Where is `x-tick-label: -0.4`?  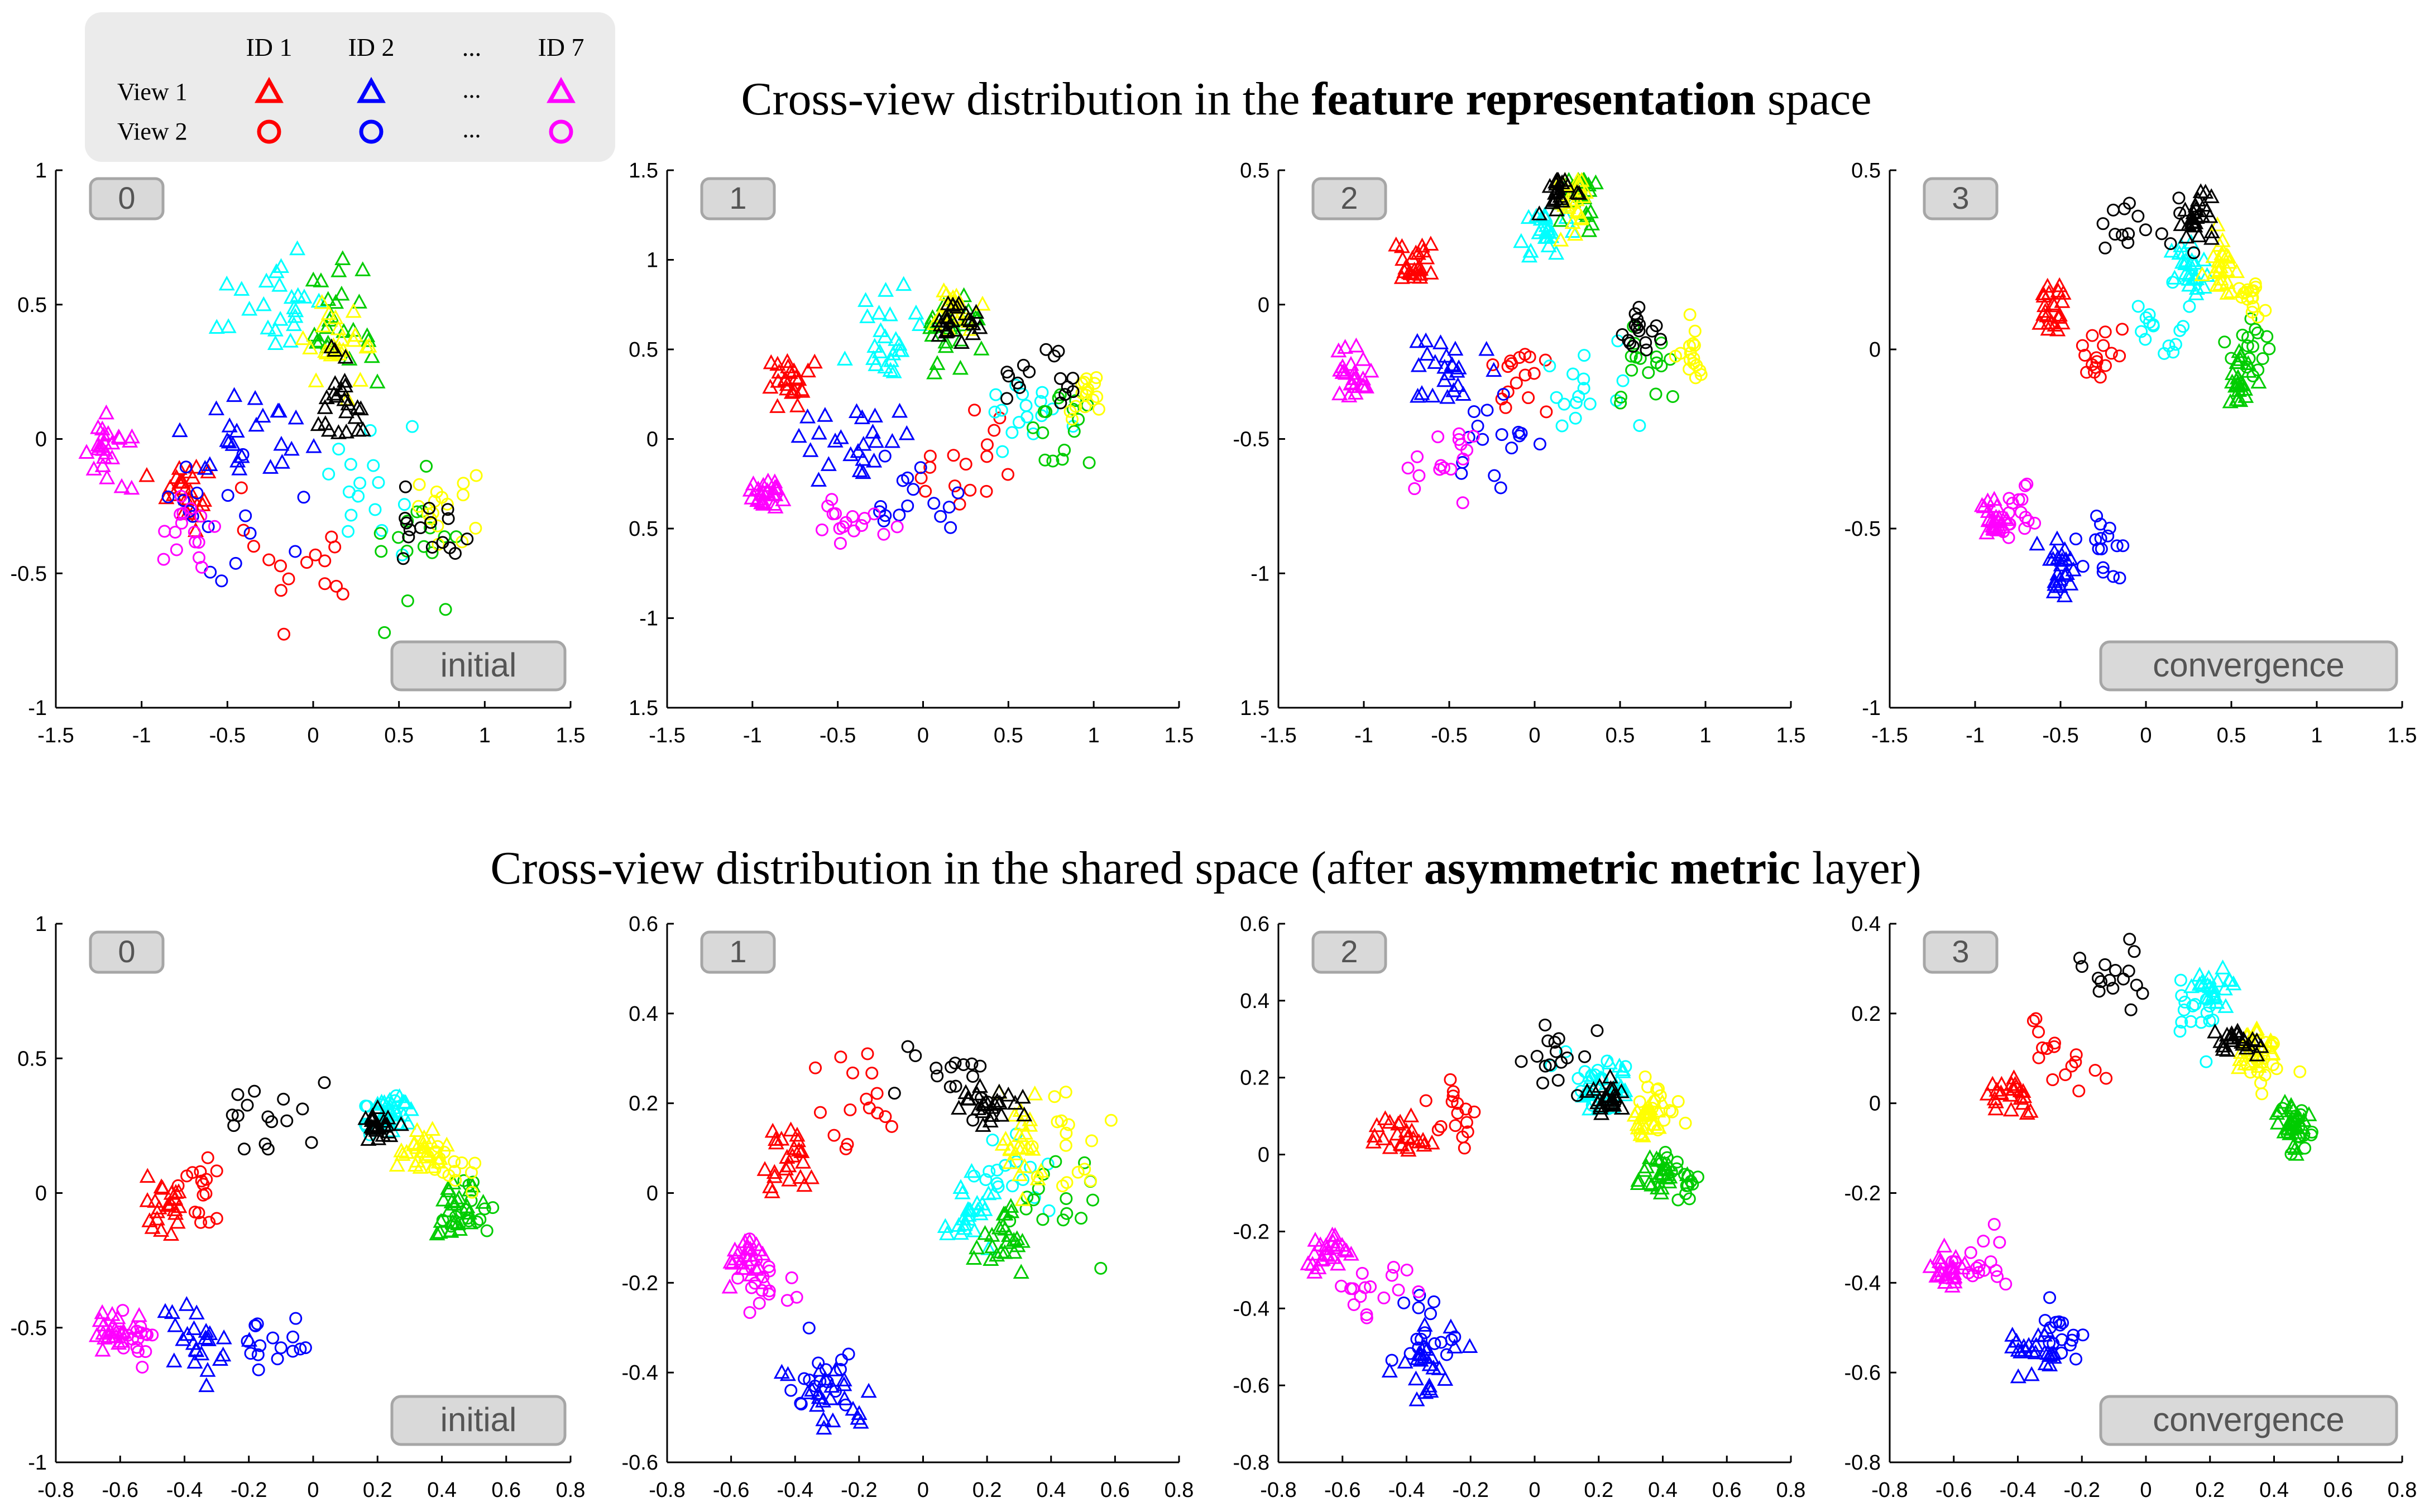 x-tick-label: -0.4 is located at coordinates (1406, 1491).